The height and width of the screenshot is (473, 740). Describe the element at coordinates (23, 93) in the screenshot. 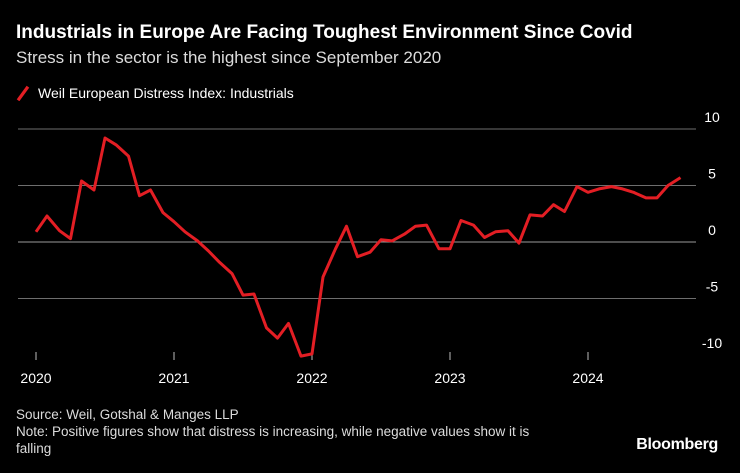

I see `legend-swatch` at that location.